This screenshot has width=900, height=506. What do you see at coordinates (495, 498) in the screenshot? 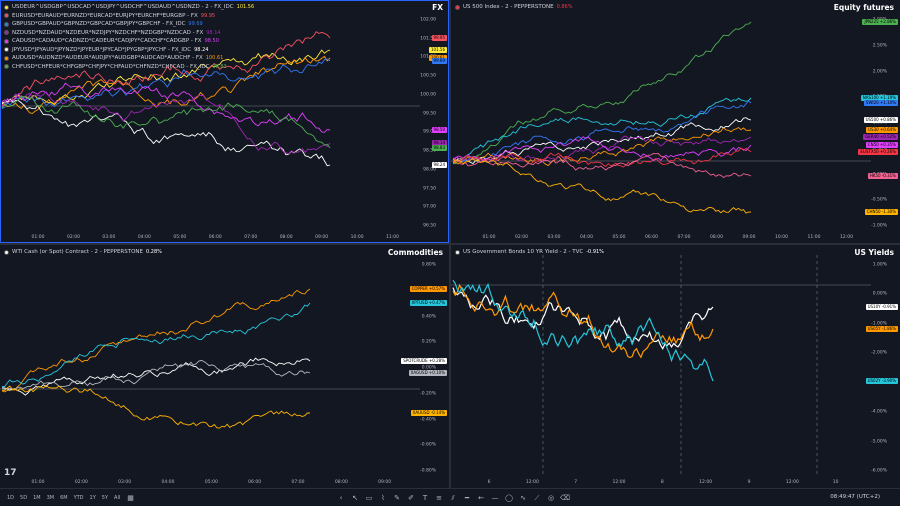
I see `ray-icon: —` at bounding box center [495, 498].